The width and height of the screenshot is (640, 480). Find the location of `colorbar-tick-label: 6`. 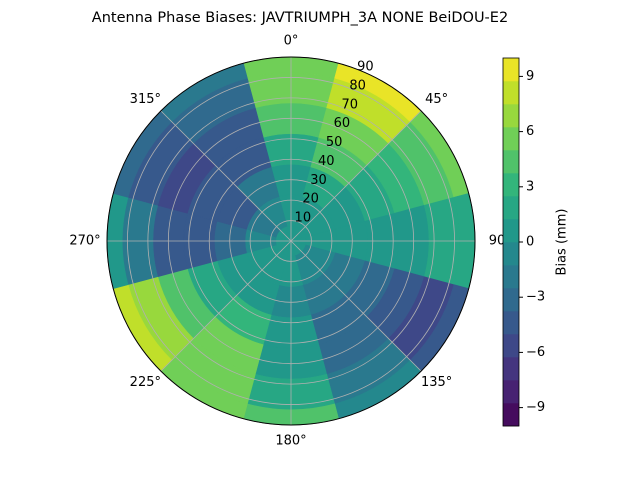

colorbar-tick-label: 6 is located at coordinates (530, 131).